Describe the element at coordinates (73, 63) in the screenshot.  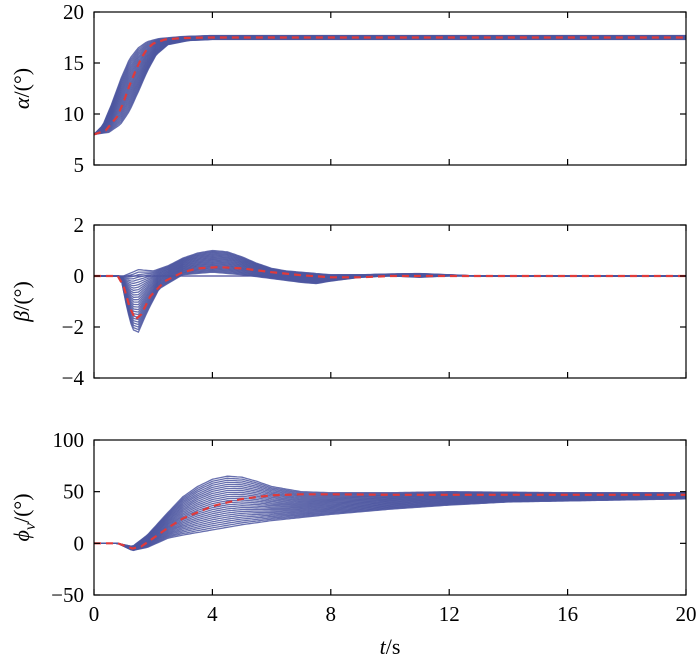
I see `ytick-label-alpha-15: 15` at that location.